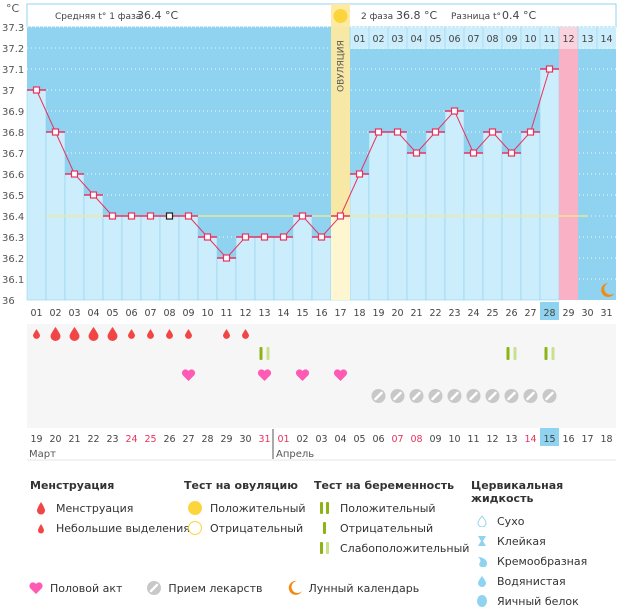 The image size is (626, 611). What do you see at coordinates (606, 313) in the screenshot?
I see `cycle-day-label: 31` at bounding box center [606, 313].